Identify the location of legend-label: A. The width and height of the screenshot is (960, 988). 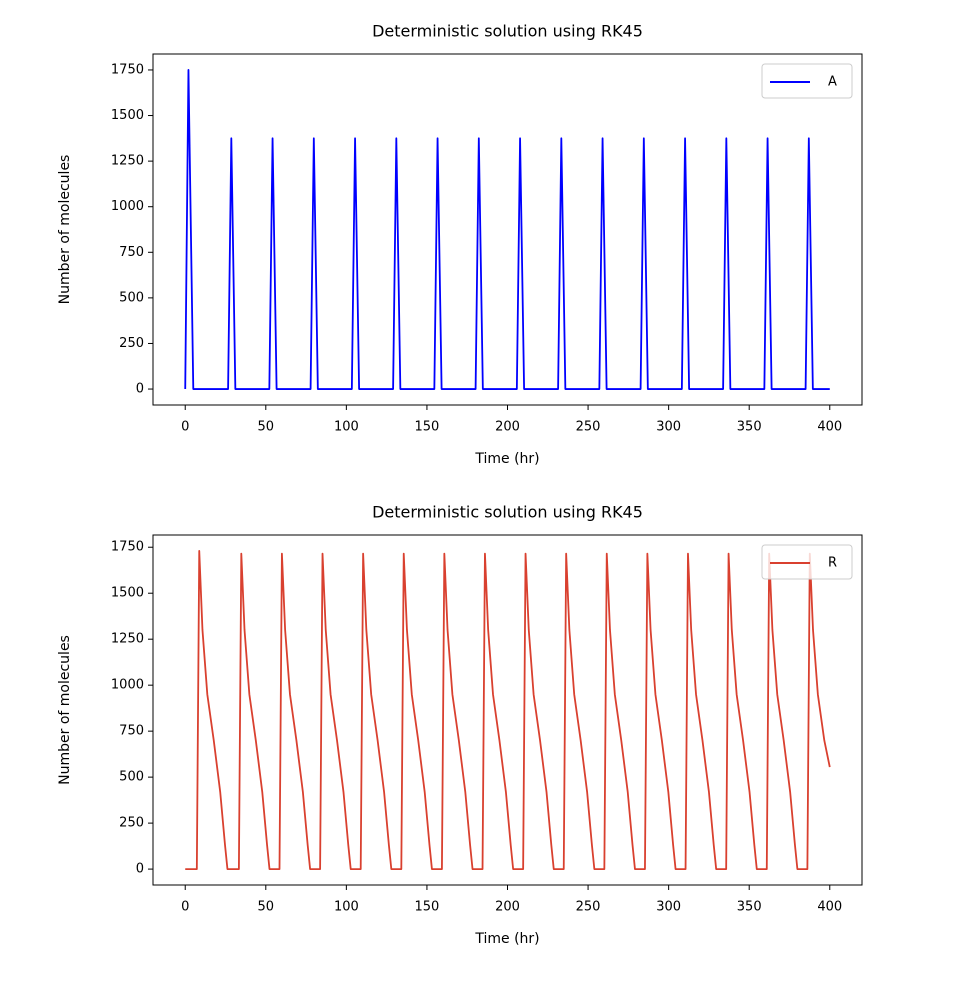
(832, 82).